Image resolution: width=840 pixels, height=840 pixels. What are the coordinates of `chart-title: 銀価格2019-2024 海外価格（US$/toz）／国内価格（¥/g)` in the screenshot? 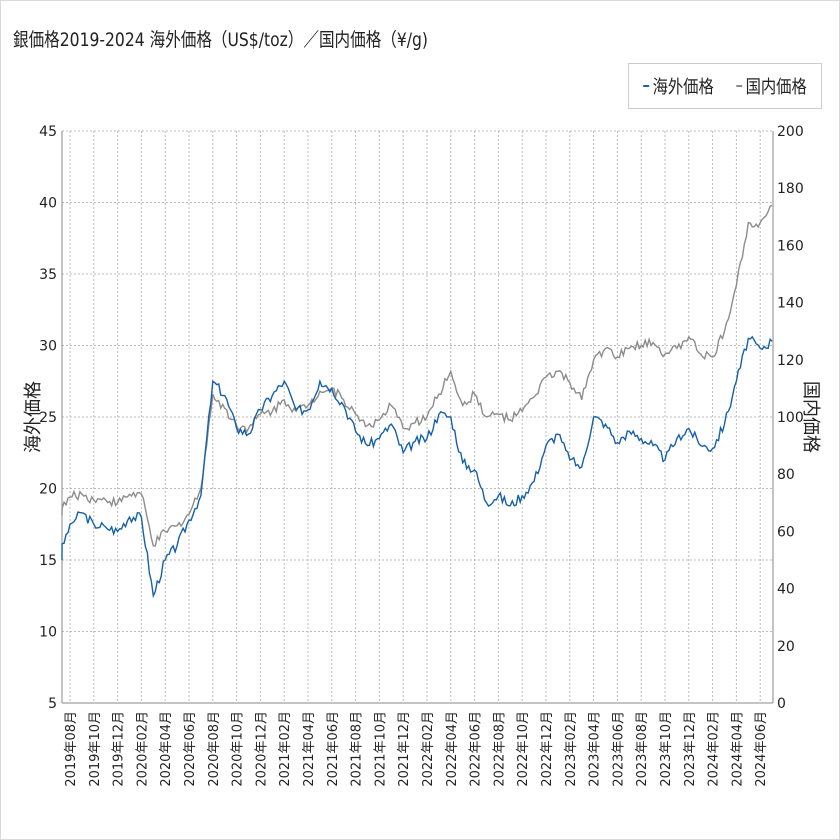 It's located at (220, 40).